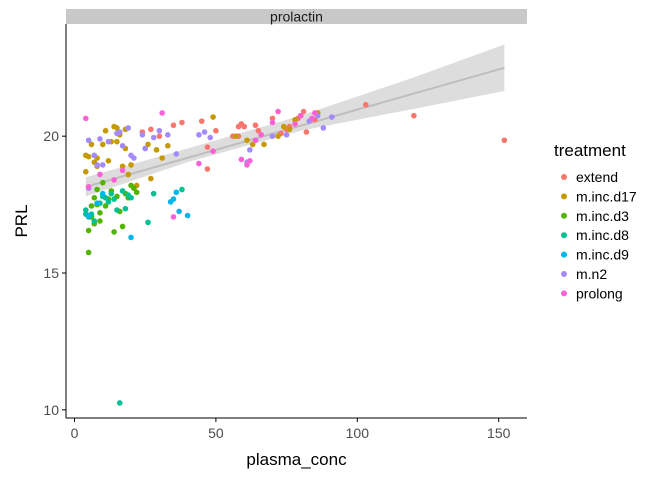 Image resolution: width=672 pixels, height=480 pixels. Describe the element at coordinates (606, 196) in the screenshot. I see `legend-label: m.inc.d17` at that location.